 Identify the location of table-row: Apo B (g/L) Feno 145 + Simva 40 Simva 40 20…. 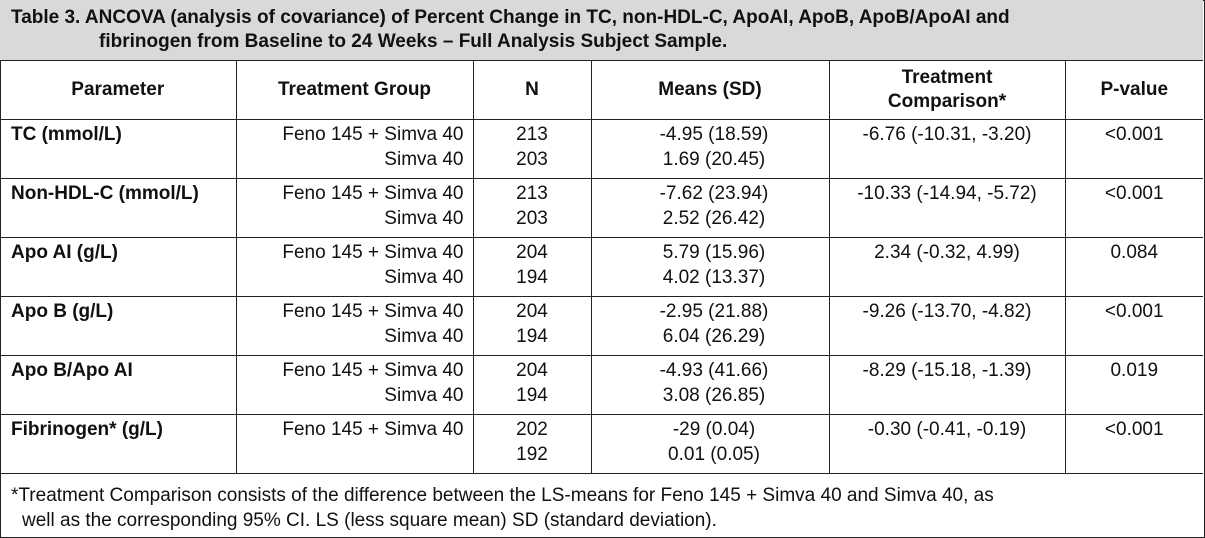
(601, 326).